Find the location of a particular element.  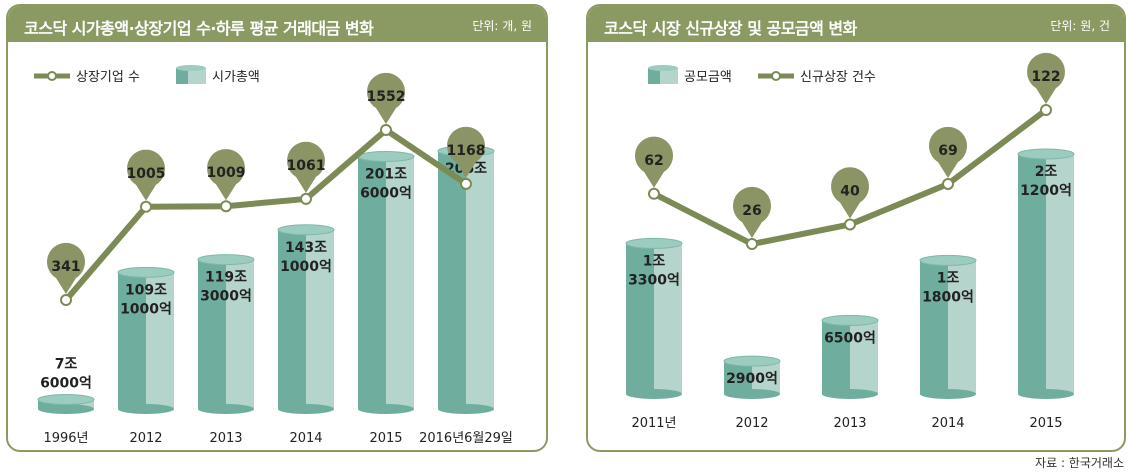

bar-value-label: 119조 is located at coordinates (226, 278).